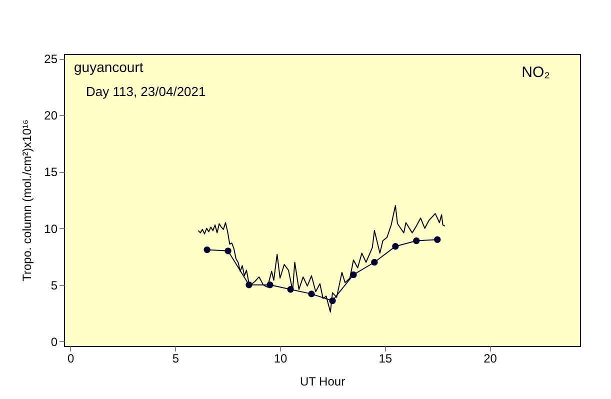 The width and height of the screenshot is (611, 399). I want to click on annotation: guyancourt, so click(109, 67).